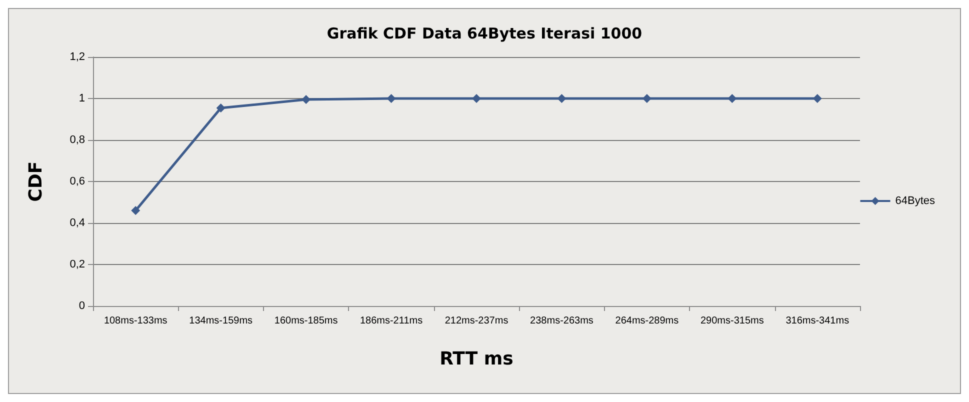  What do you see at coordinates (818, 321) in the screenshot?
I see `x-tick-label: 316ms-341ms` at bounding box center [818, 321].